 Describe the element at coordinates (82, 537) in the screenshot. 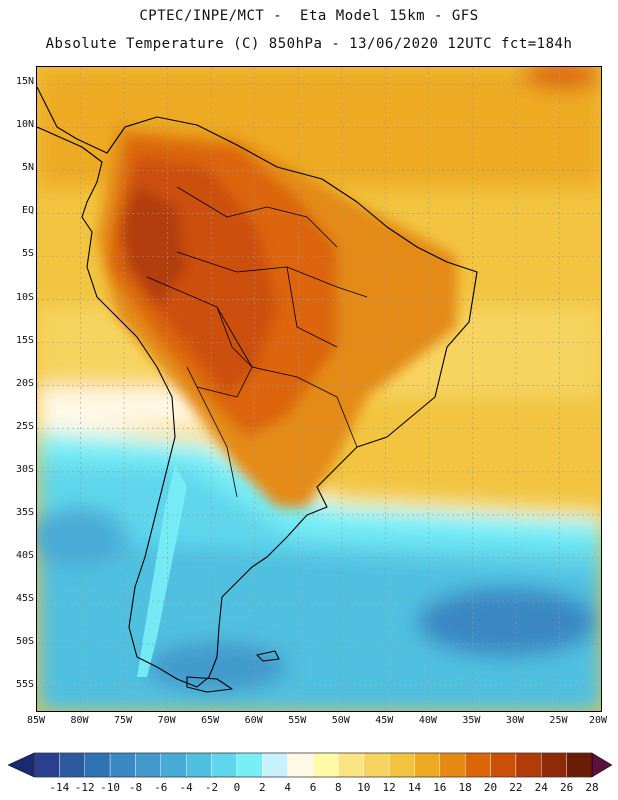

I see `cold-patch-west` at that location.